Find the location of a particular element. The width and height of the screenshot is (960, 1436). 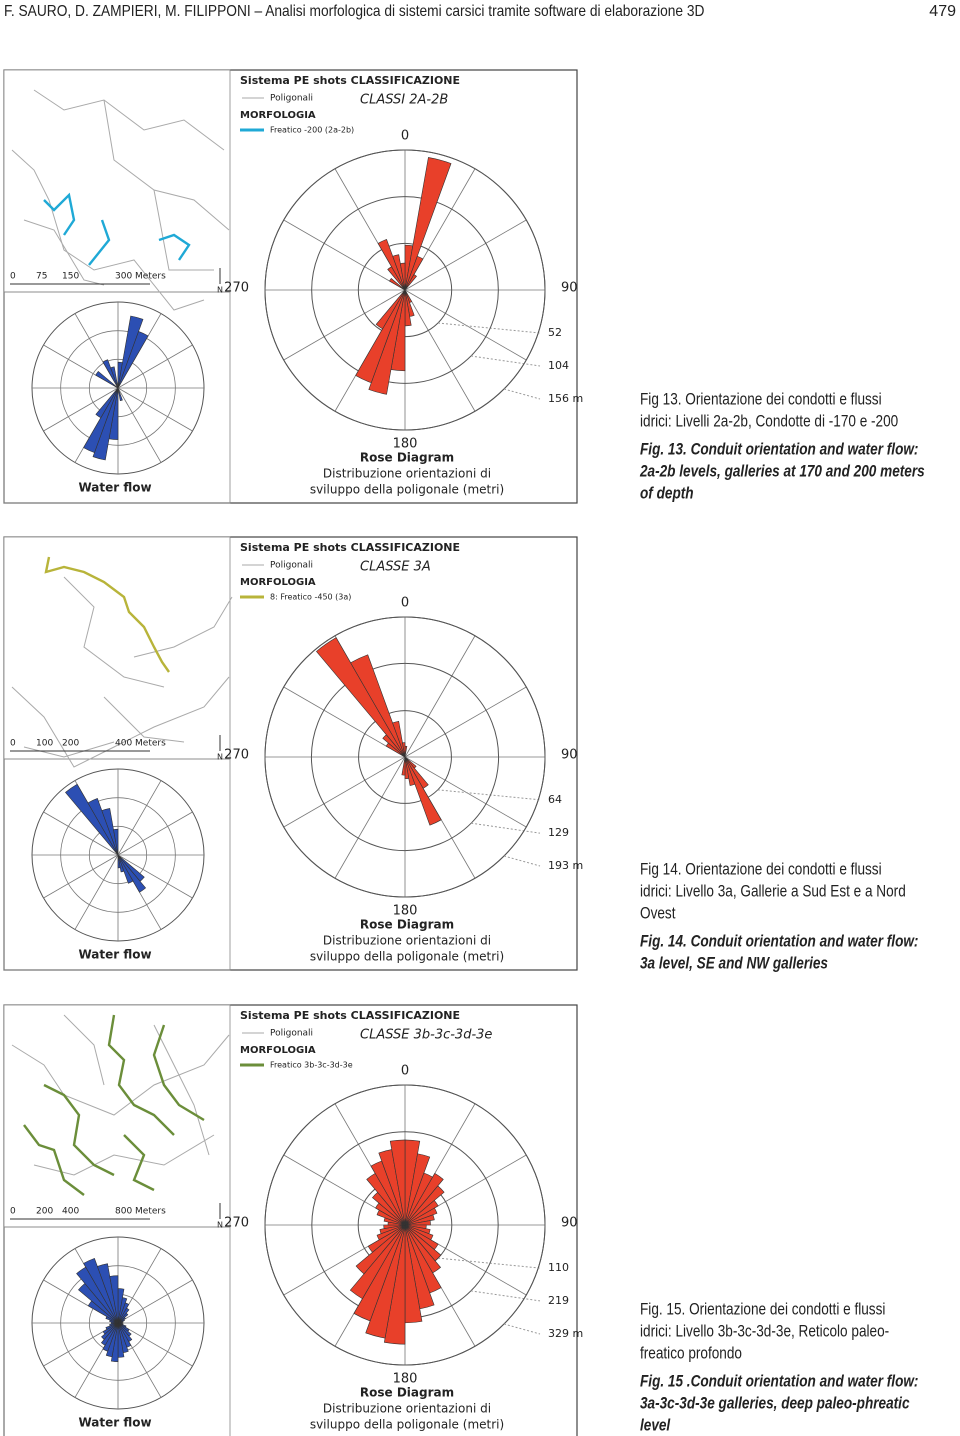

caption-text: of depth is located at coordinates (667, 493).